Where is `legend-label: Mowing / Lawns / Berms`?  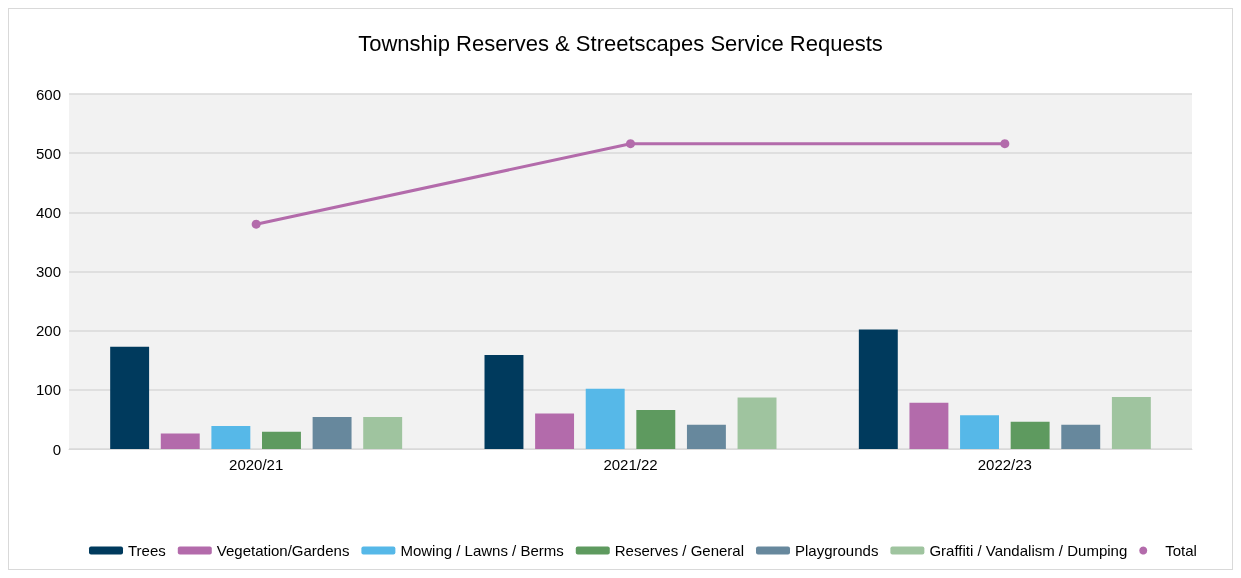
legend-label: Mowing / Lawns / Berms is located at coordinates (482, 550).